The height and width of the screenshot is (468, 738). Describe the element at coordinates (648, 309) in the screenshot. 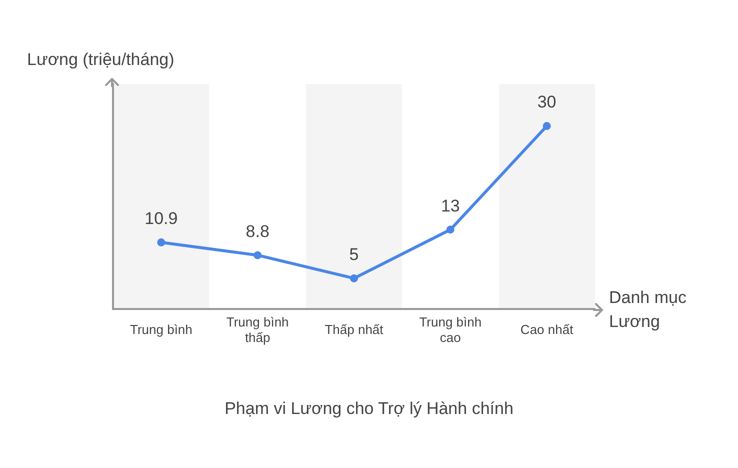

I see `x-axis-title: Danh mục Lương` at that location.